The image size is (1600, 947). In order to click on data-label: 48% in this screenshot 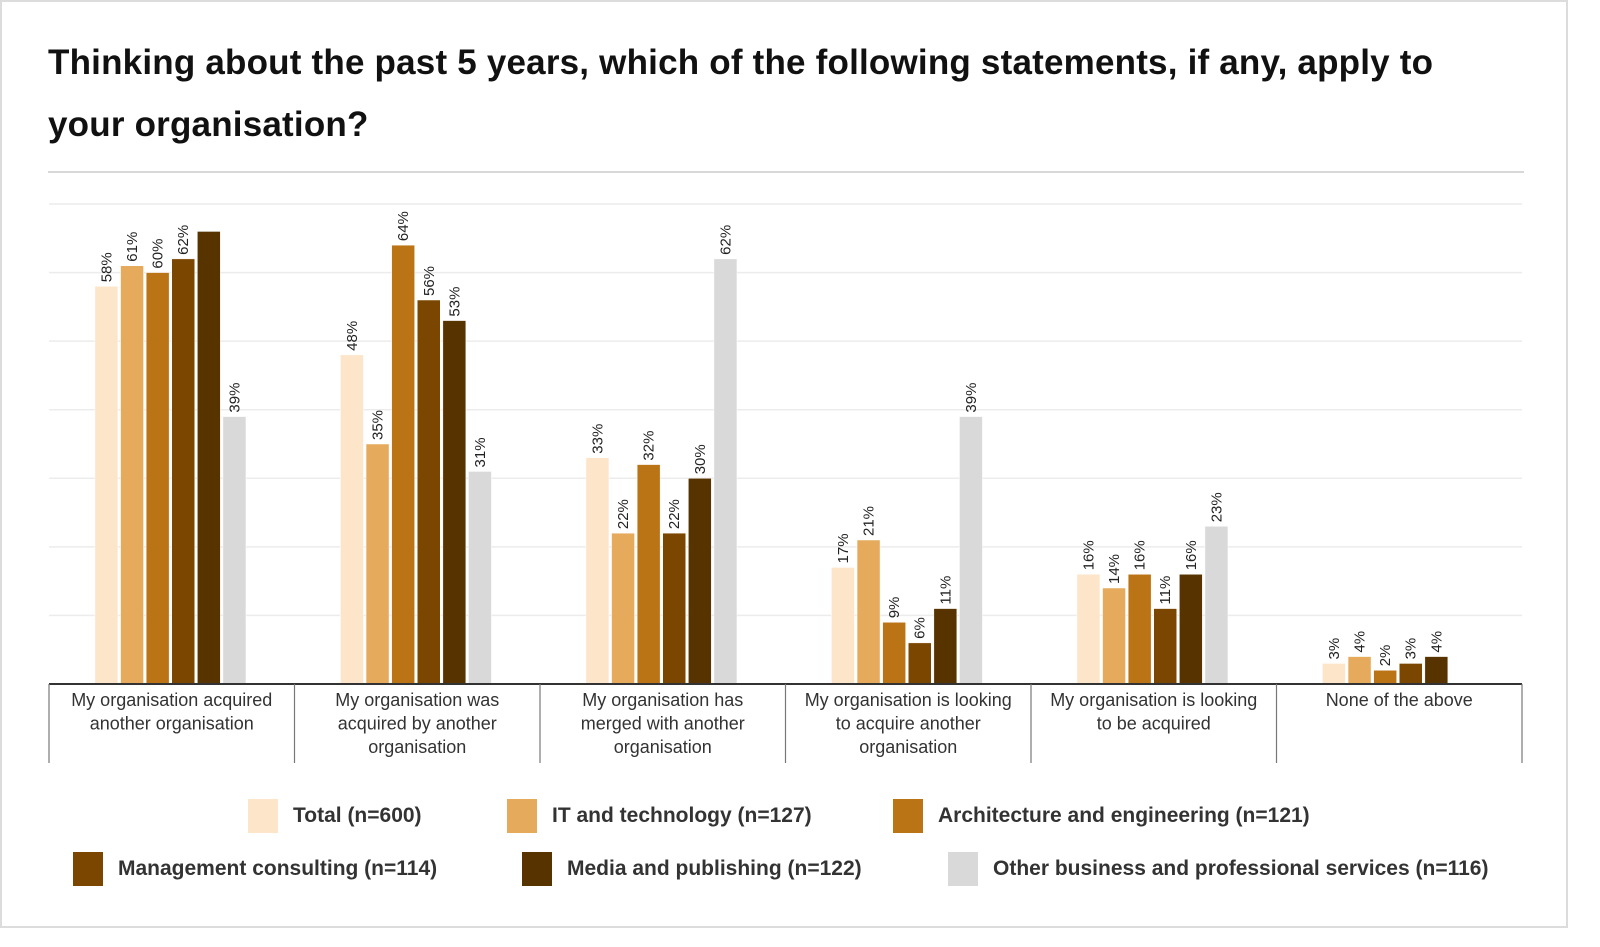, I will do `click(352, 336)`.